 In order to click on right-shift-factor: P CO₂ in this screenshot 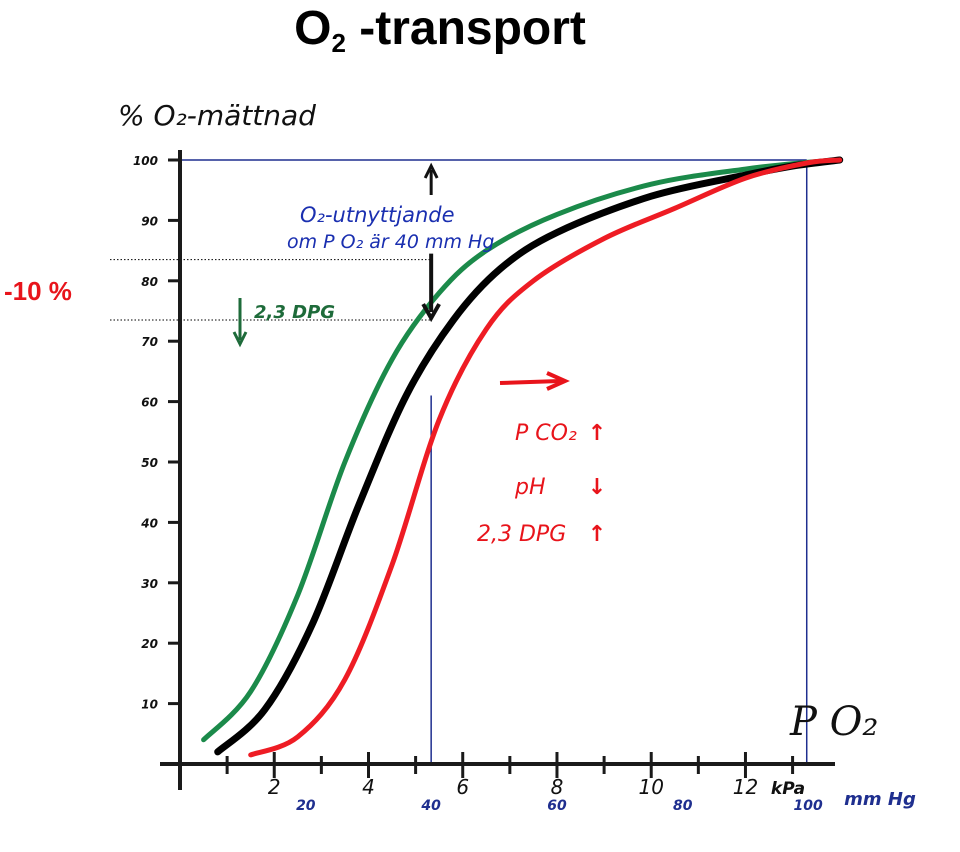, I will do `click(546, 433)`.